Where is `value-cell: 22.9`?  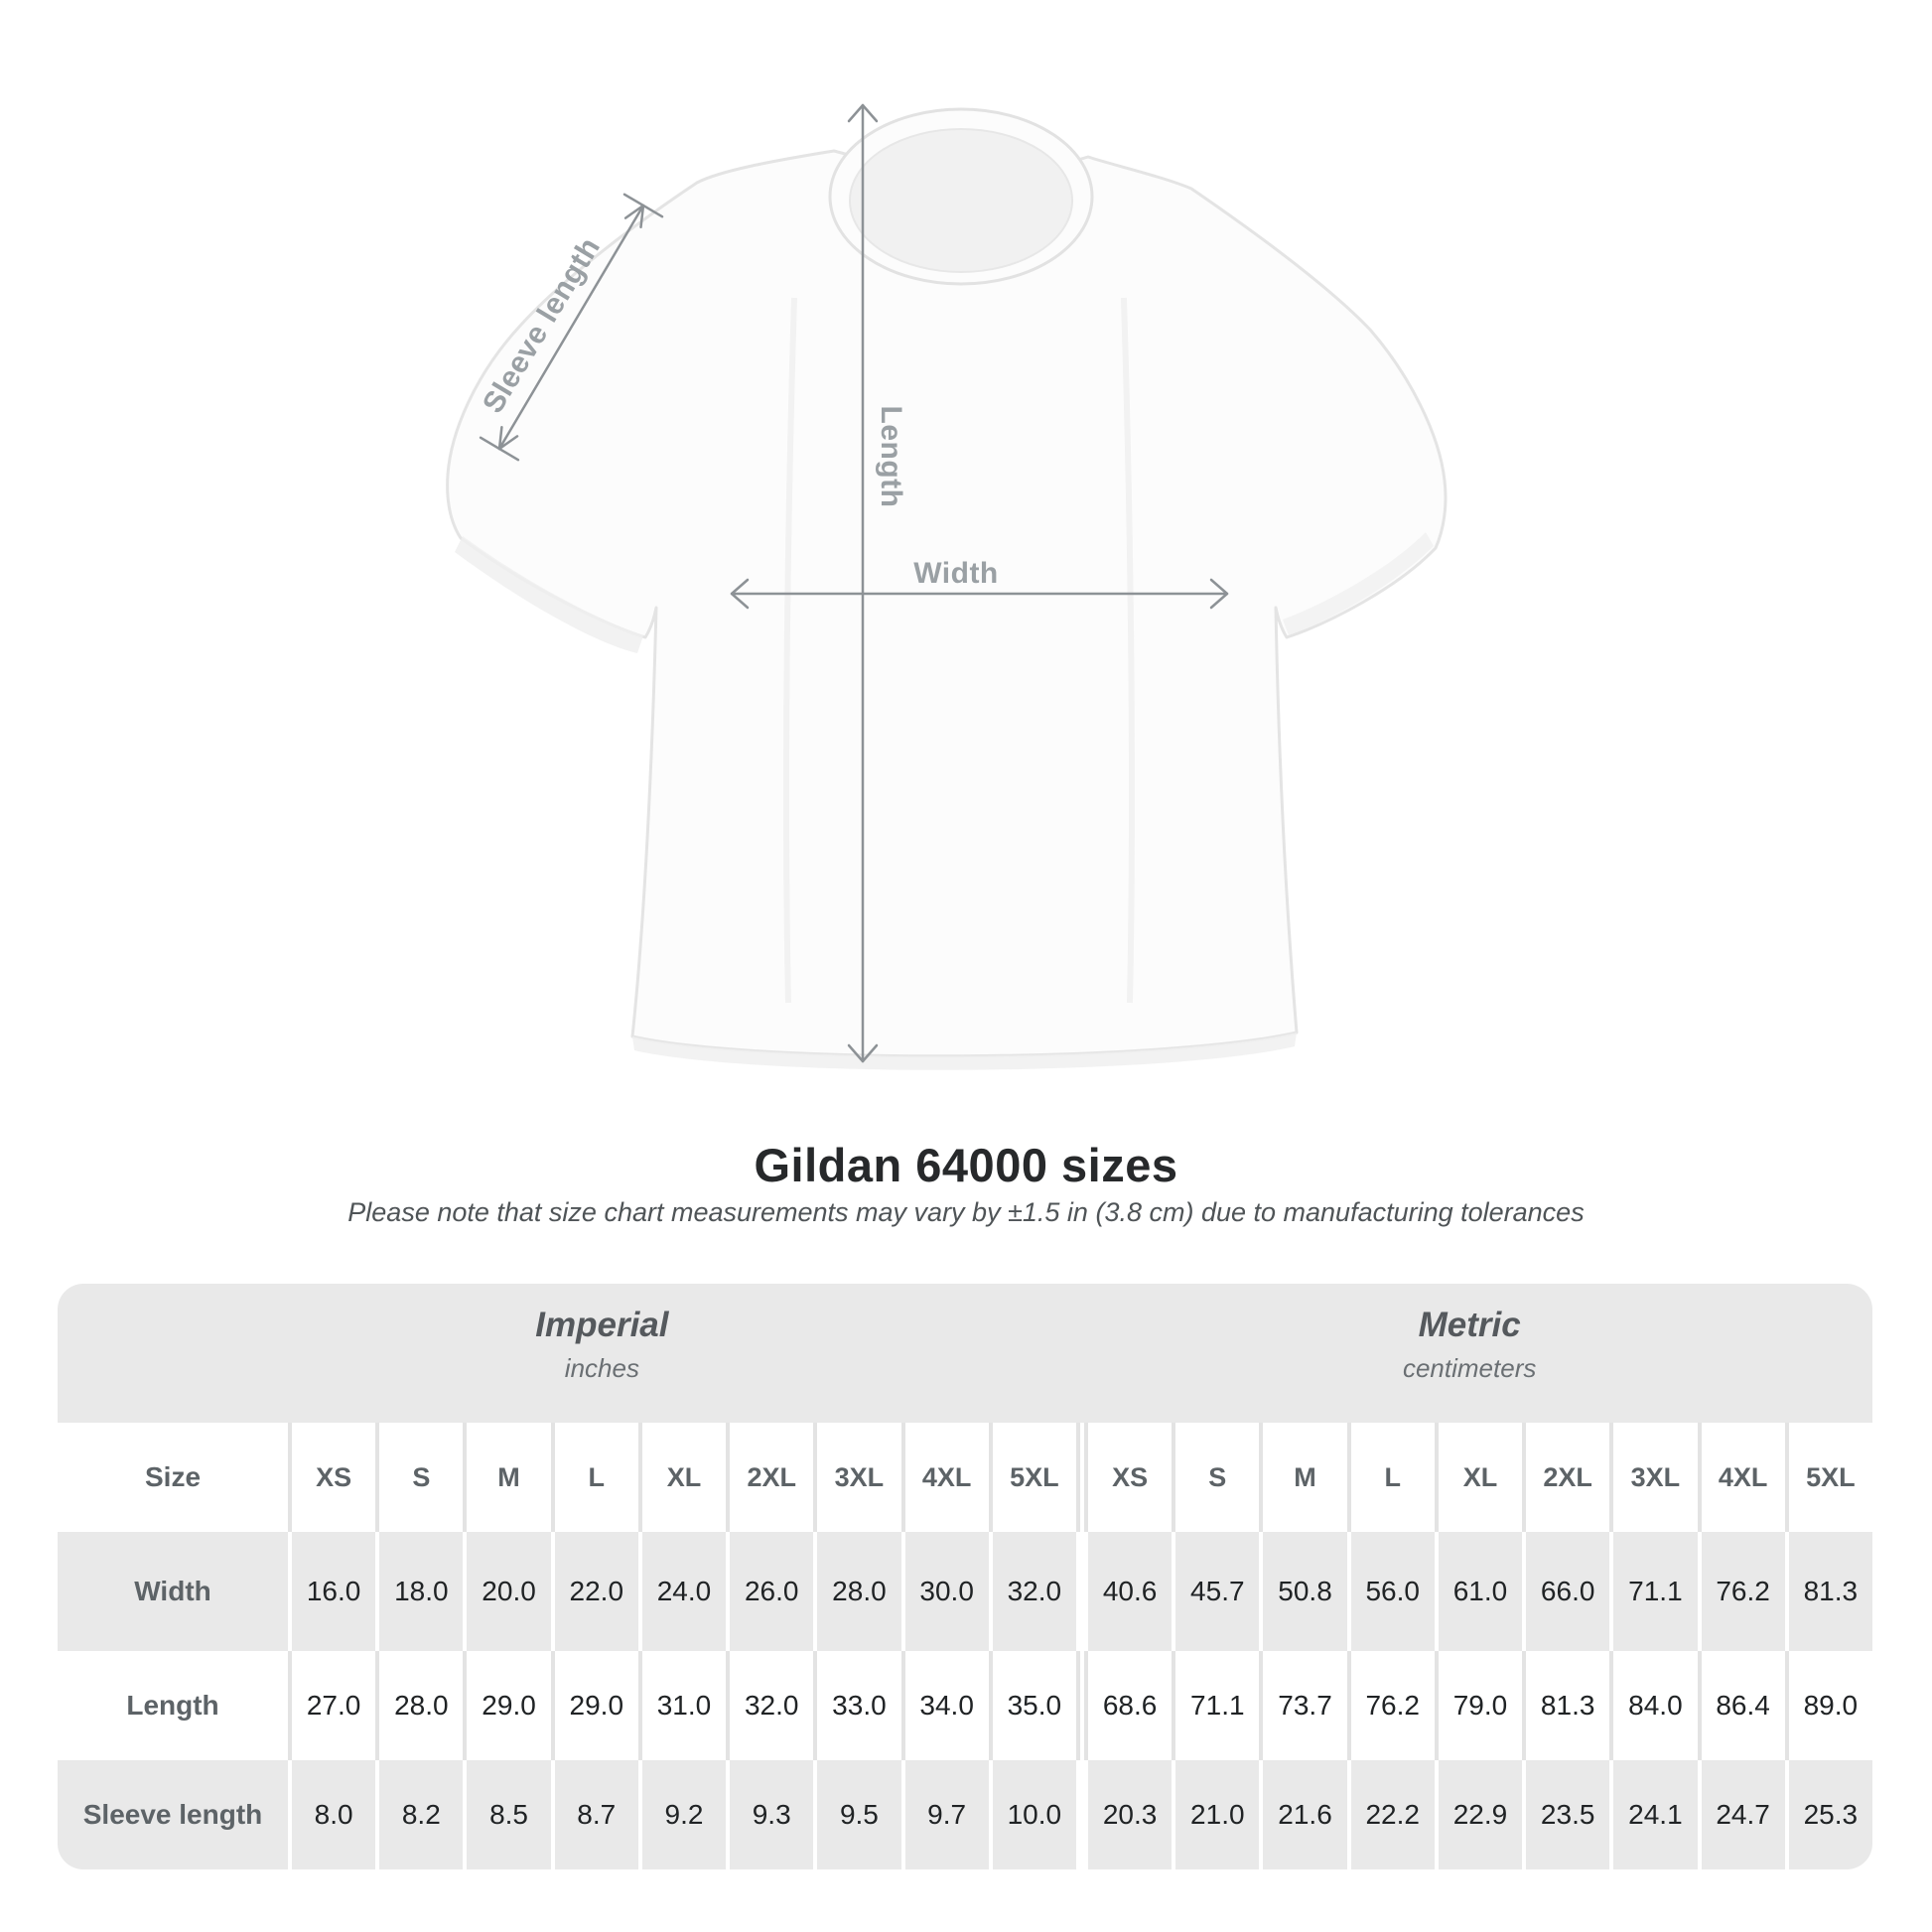 value-cell: 22.9 is located at coordinates (1480, 1815).